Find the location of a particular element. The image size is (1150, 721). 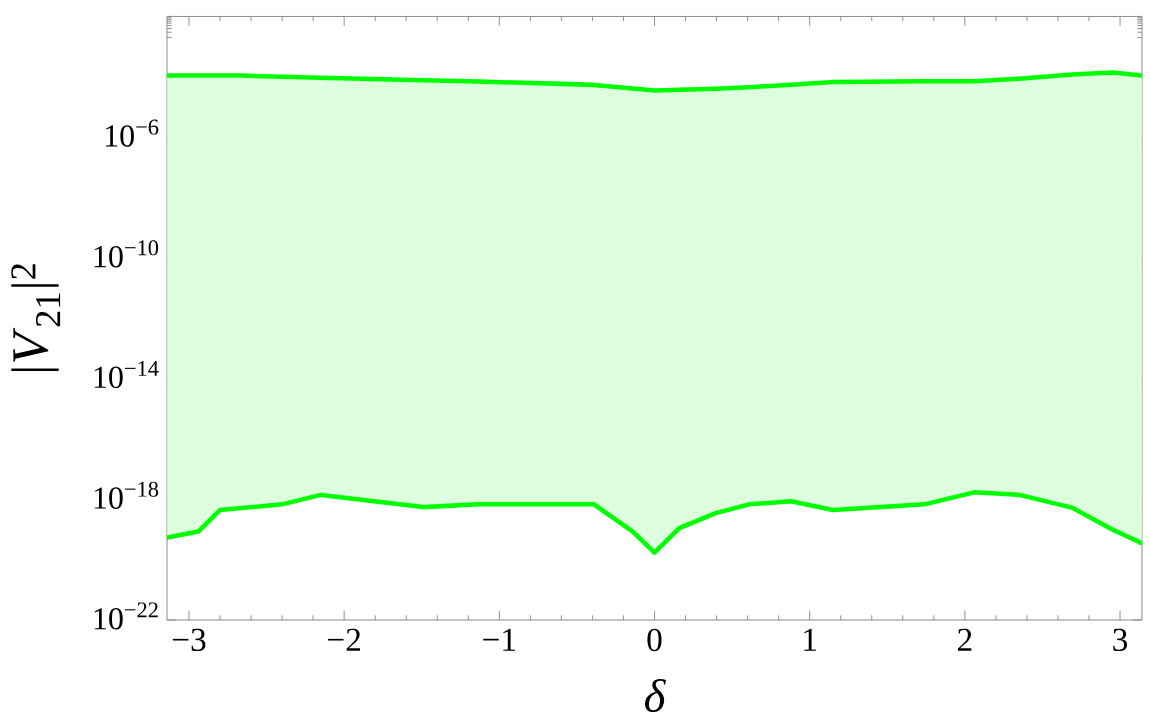

x-tick-label: 0 is located at coordinates (654, 640).